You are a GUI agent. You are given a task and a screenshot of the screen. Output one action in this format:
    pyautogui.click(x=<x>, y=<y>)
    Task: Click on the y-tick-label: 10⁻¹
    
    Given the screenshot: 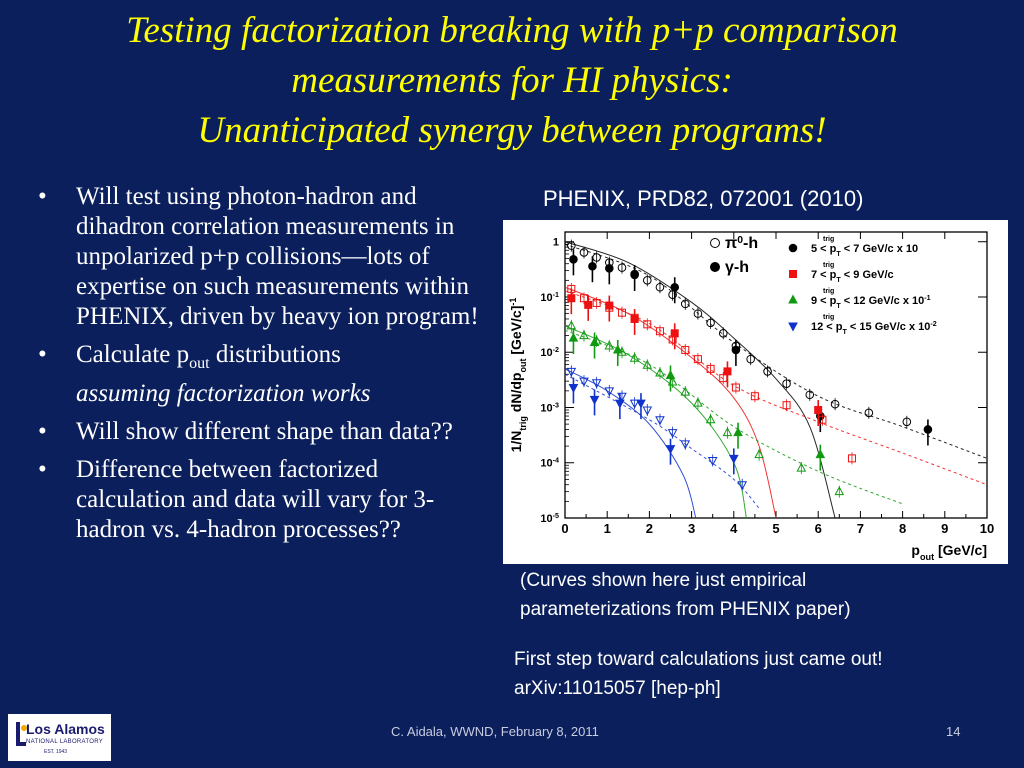 What is the action you would take?
    pyautogui.click(x=549, y=297)
    